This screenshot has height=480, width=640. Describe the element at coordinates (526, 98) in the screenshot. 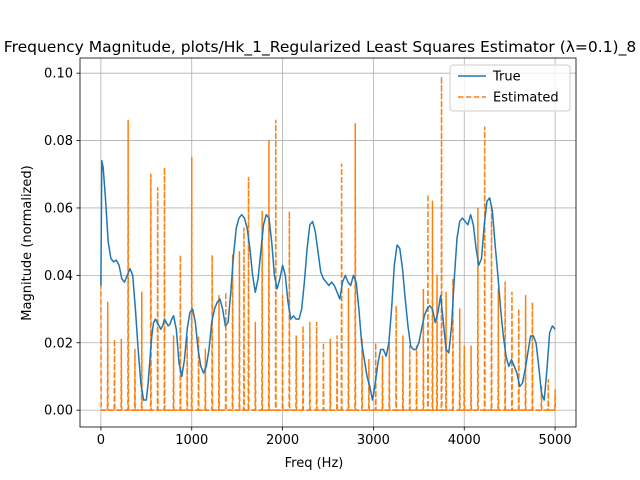

I see `legend-label-estimated: Estimated` at that location.